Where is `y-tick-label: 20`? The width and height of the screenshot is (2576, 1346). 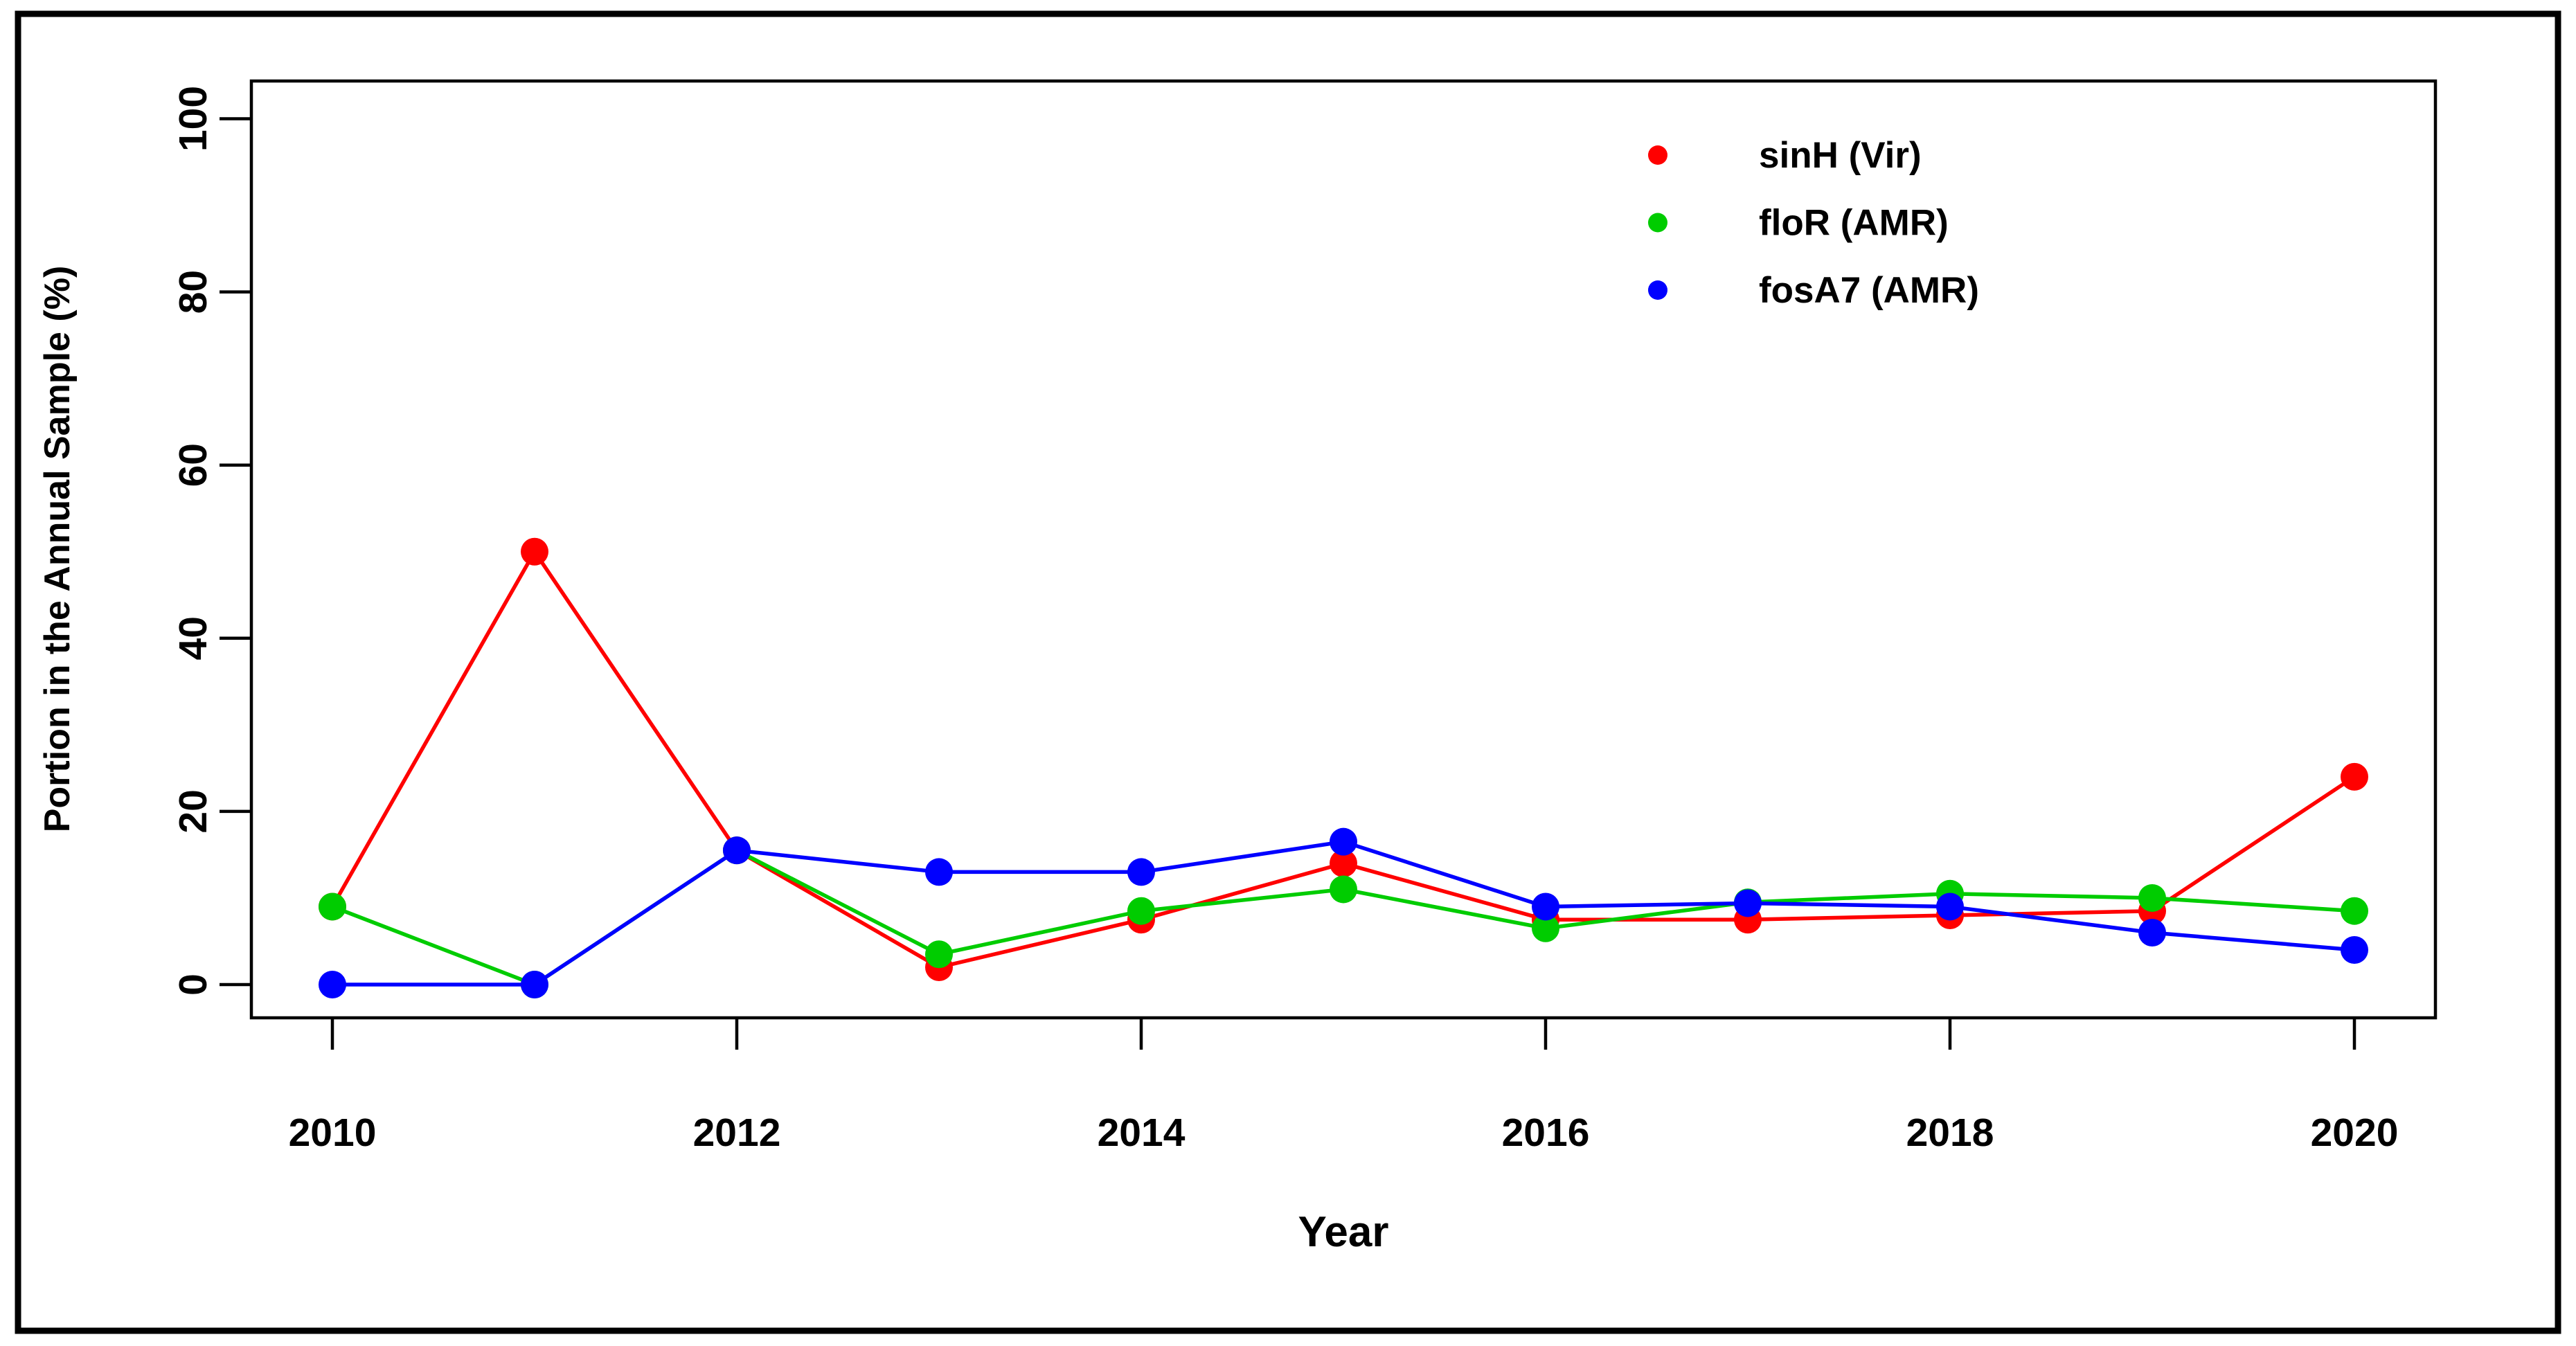
y-tick-label: 20 is located at coordinates (193, 811).